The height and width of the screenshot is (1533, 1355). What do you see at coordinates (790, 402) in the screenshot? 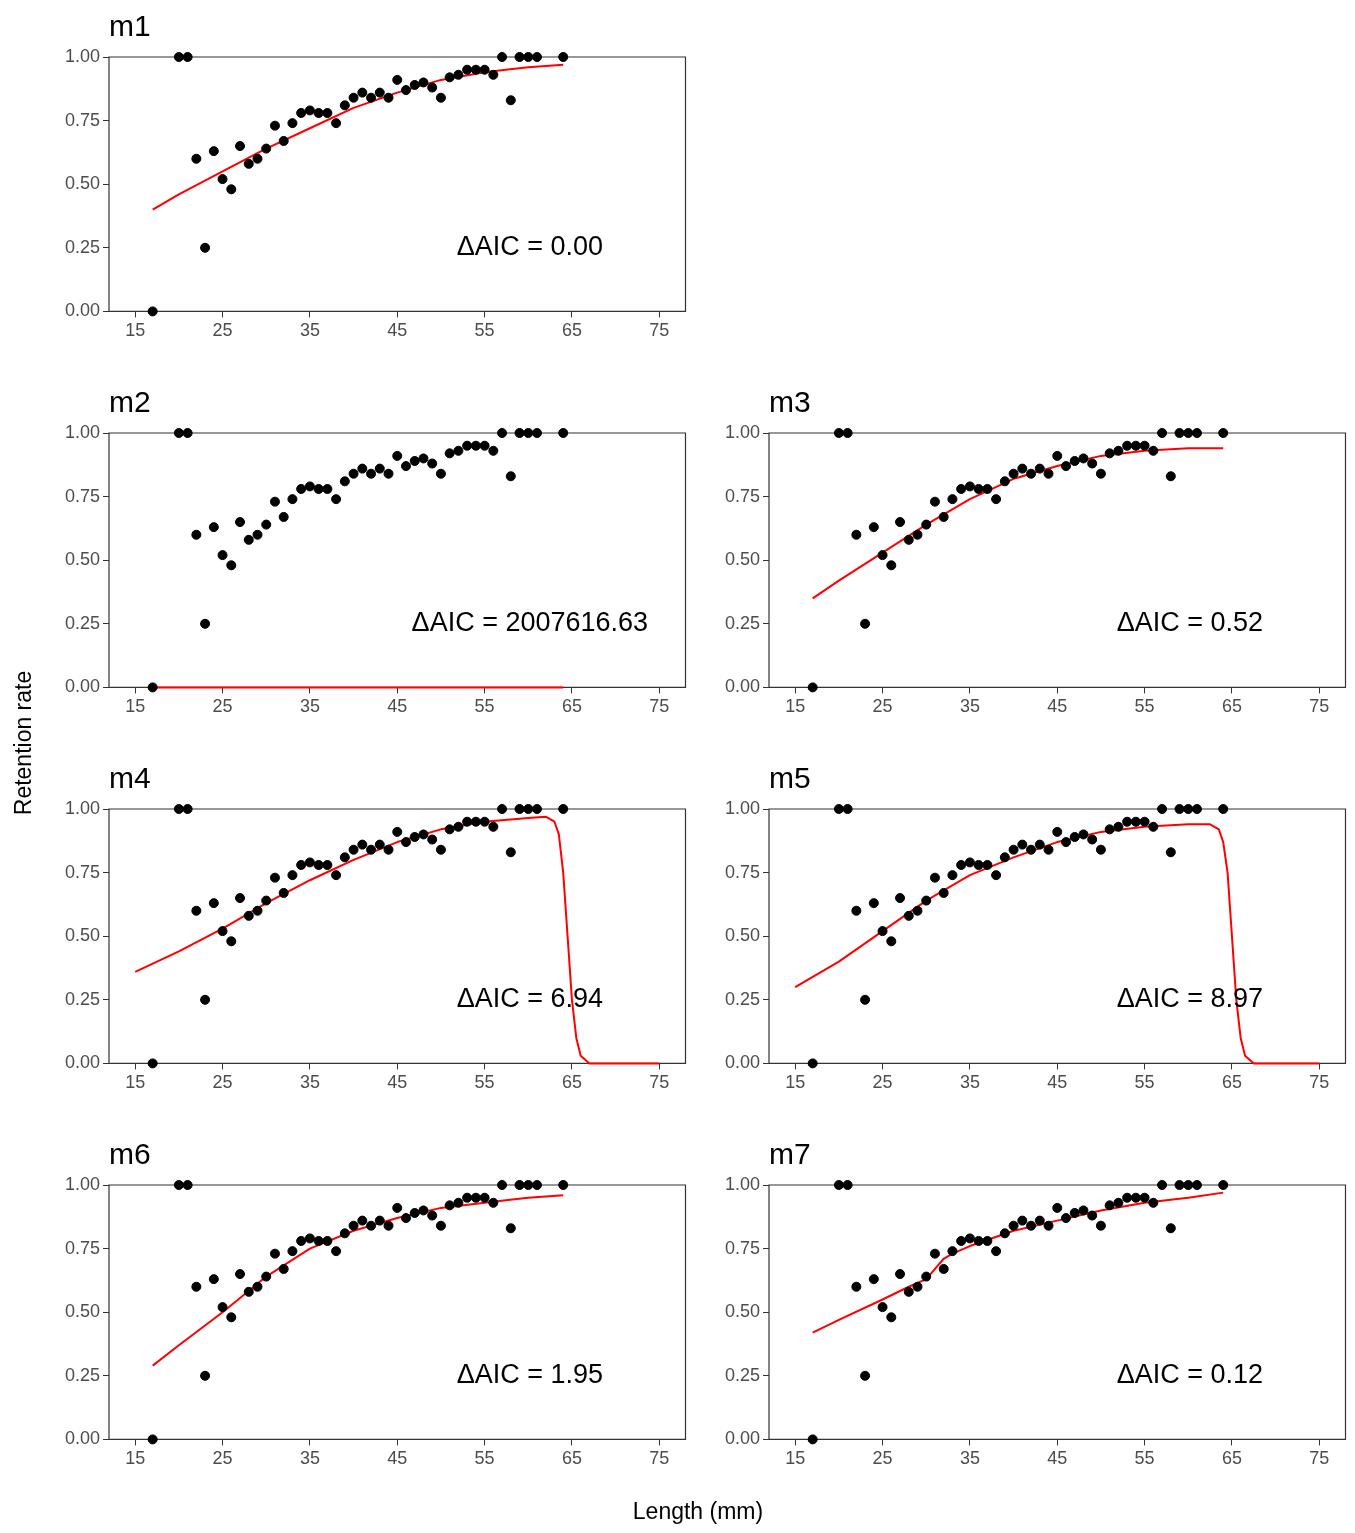
I see `chart-title: m3` at bounding box center [790, 402].